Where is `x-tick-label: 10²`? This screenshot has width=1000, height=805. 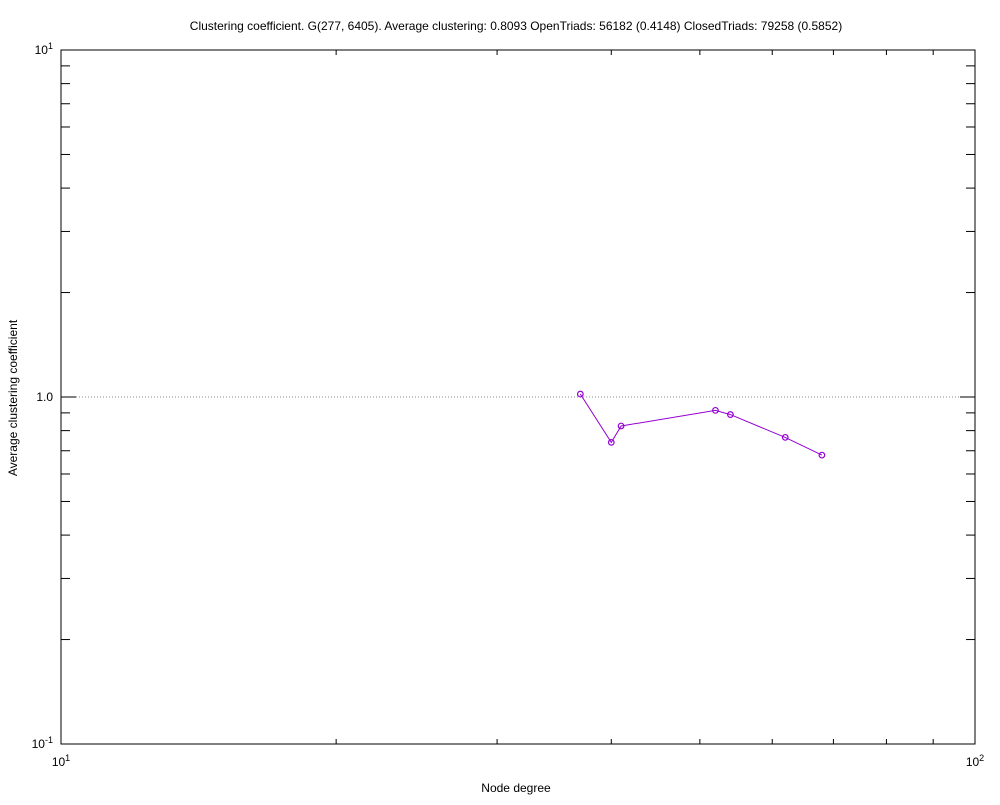
x-tick-label: 10² is located at coordinates (975, 761).